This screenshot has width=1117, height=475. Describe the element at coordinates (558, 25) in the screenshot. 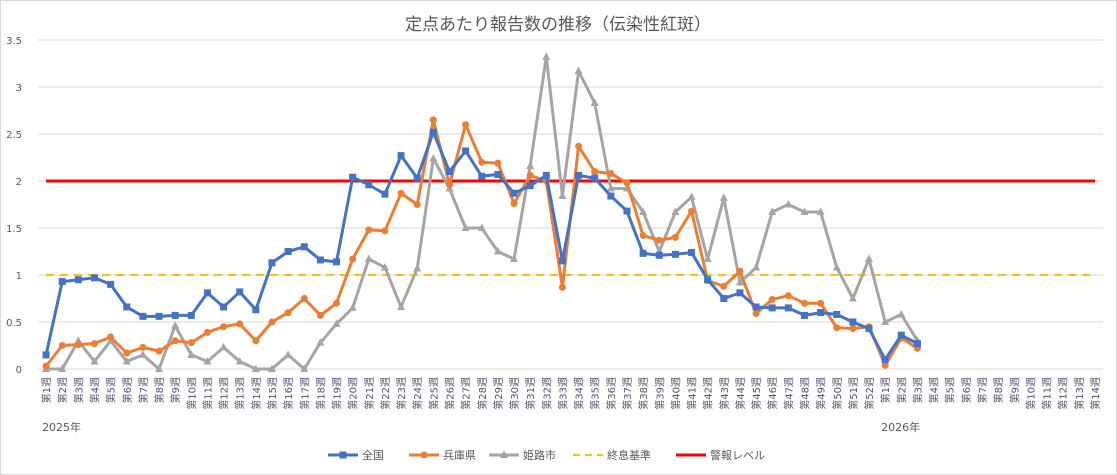

I see `chart-title: 定点あたり報告数の推移（伝染性紅斑）` at that location.